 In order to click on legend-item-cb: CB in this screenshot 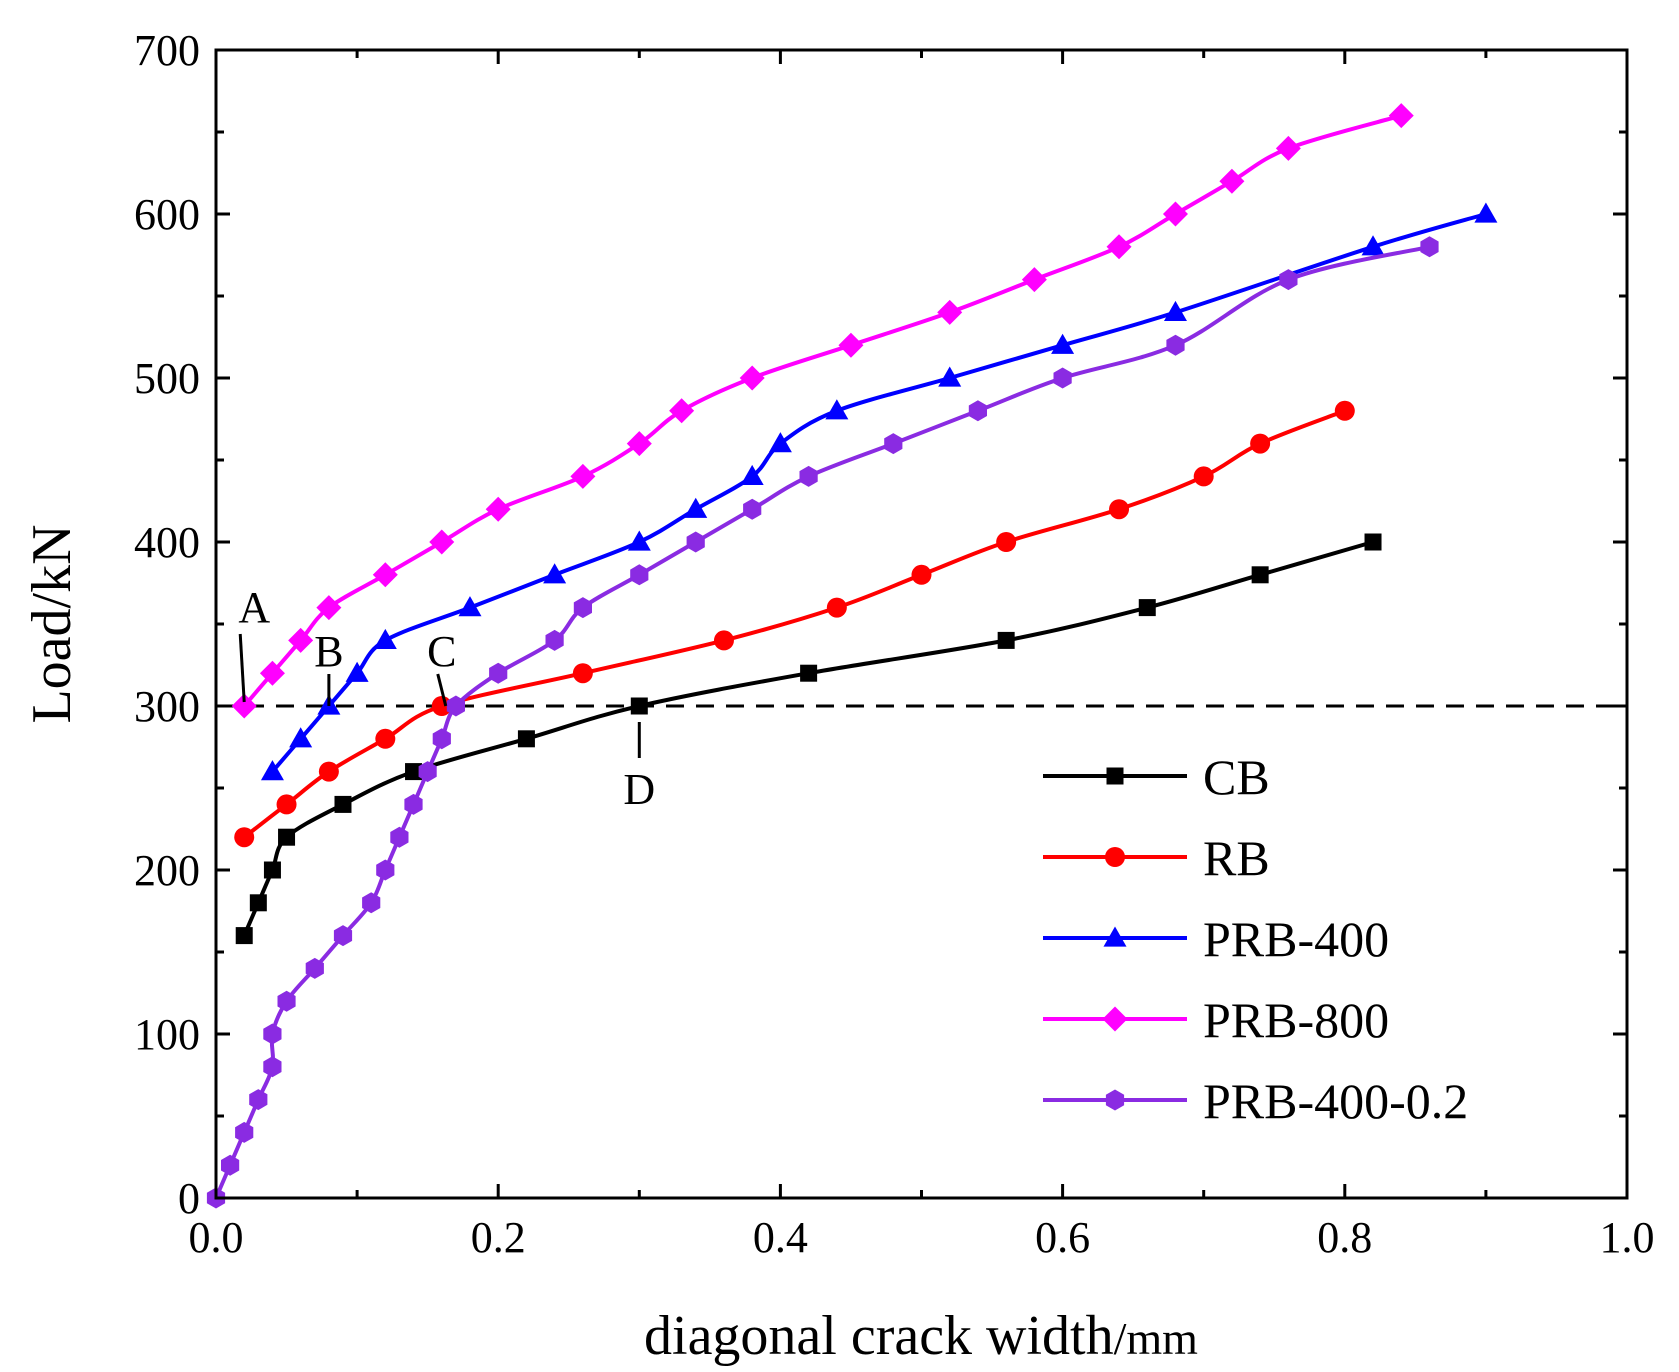, I will do `click(1156, 777)`.